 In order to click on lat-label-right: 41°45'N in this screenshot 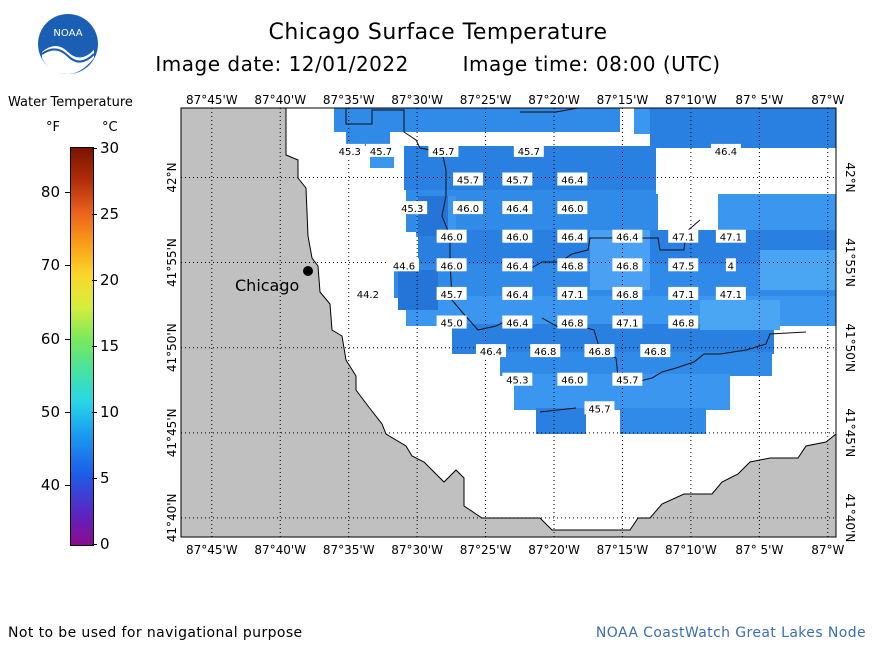, I will do `click(850, 432)`.